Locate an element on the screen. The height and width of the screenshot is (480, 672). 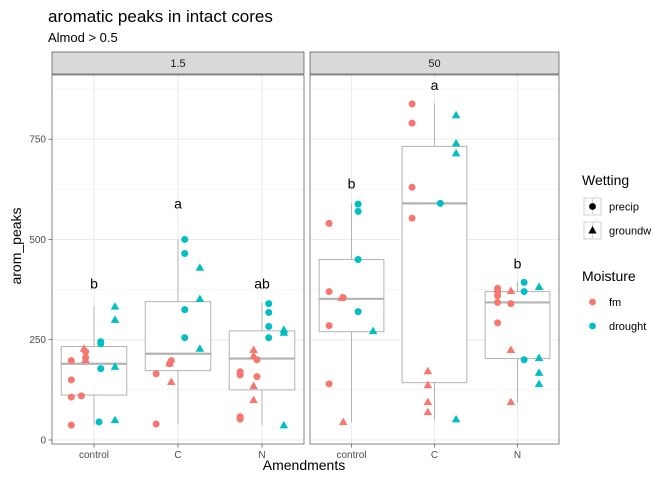
y-tick-label: 500 is located at coordinates (37, 240).